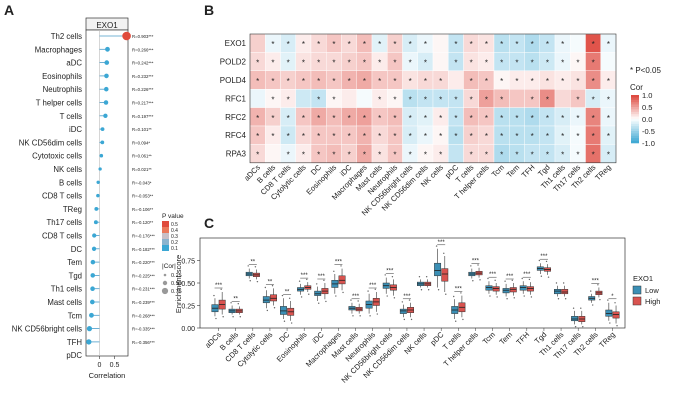 The width and height of the screenshot is (686, 419). What do you see at coordinates (165, 275) in the screenshot?
I see `cor-size-circle` at bounding box center [165, 275].